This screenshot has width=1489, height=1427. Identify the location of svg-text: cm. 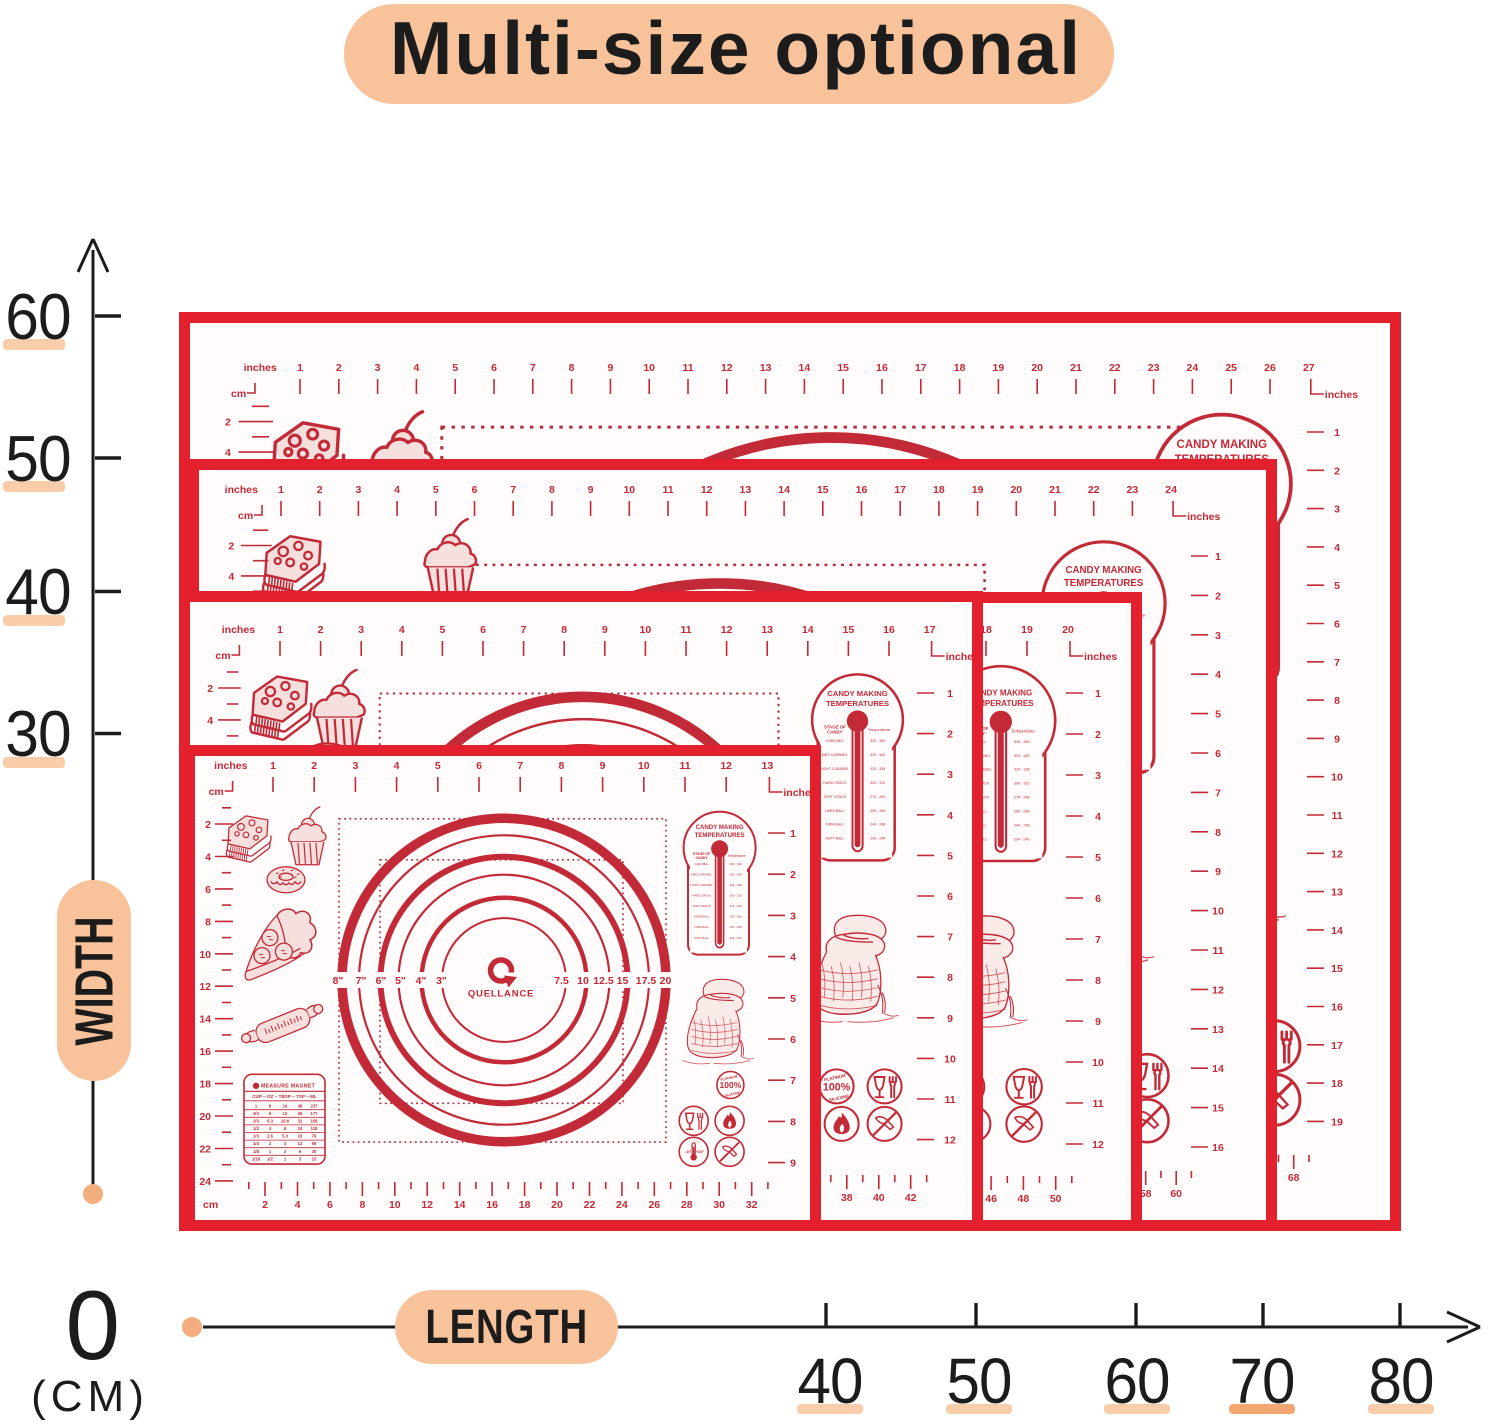
(216, 792).